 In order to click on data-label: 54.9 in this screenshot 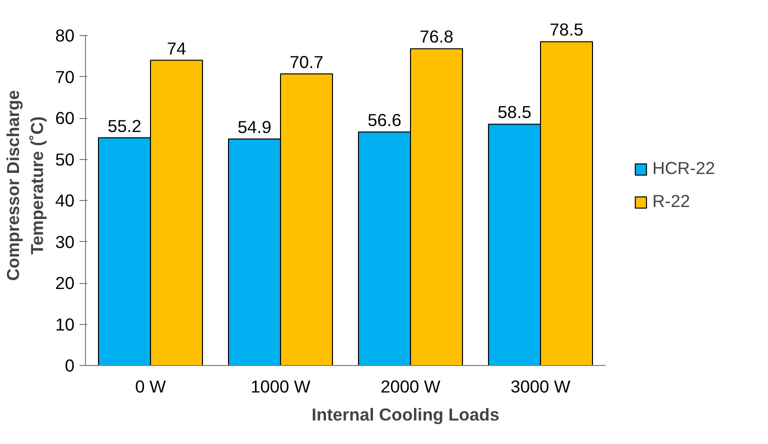, I will do `click(255, 127)`.